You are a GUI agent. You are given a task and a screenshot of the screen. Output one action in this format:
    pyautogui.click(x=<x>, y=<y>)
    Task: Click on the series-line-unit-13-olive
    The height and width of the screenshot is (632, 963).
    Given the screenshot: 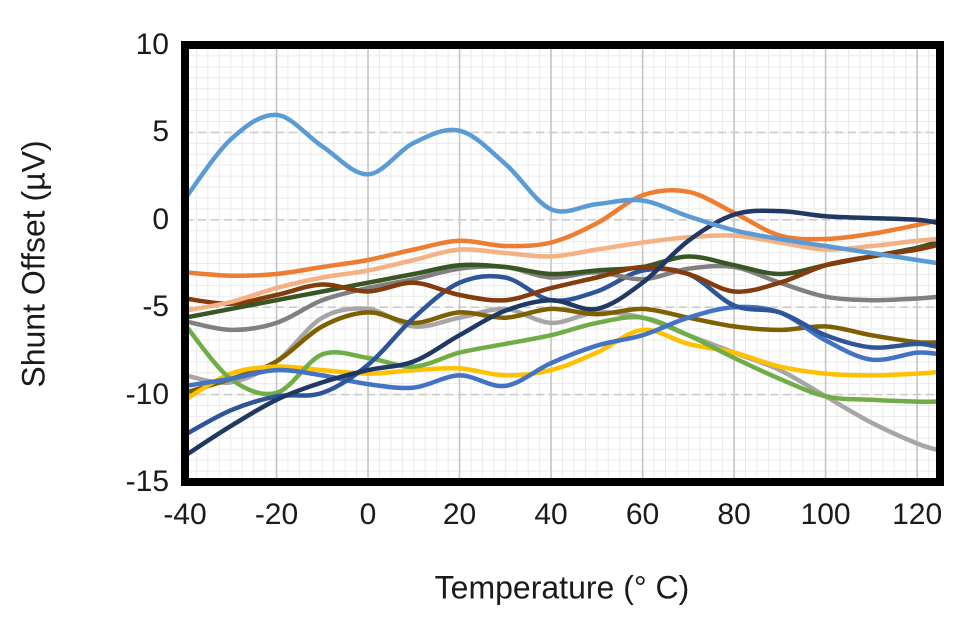 What is the action you would take?
    pyautogui.click(x=562, y=351)
    